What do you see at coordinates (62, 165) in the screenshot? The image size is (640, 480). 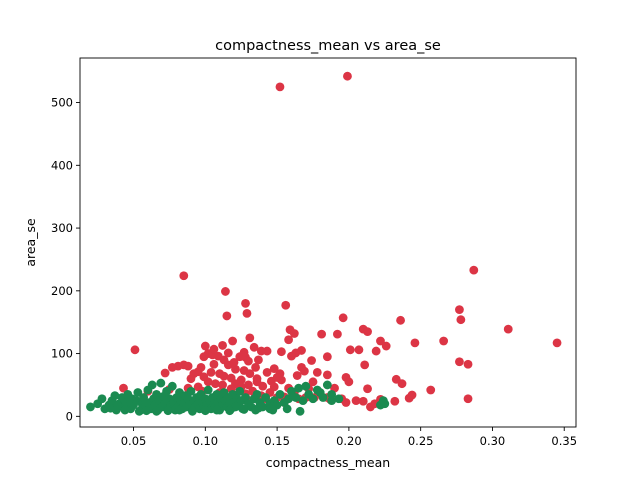 I see `y-tick-label: 400` at bounding box center [62, 165].